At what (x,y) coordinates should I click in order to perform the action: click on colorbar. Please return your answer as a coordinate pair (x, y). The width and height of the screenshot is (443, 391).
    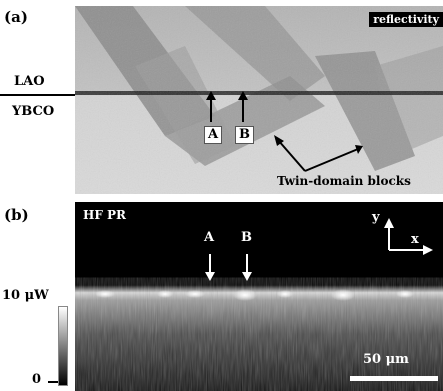
    Looking at the image, I should click on (63, 346).